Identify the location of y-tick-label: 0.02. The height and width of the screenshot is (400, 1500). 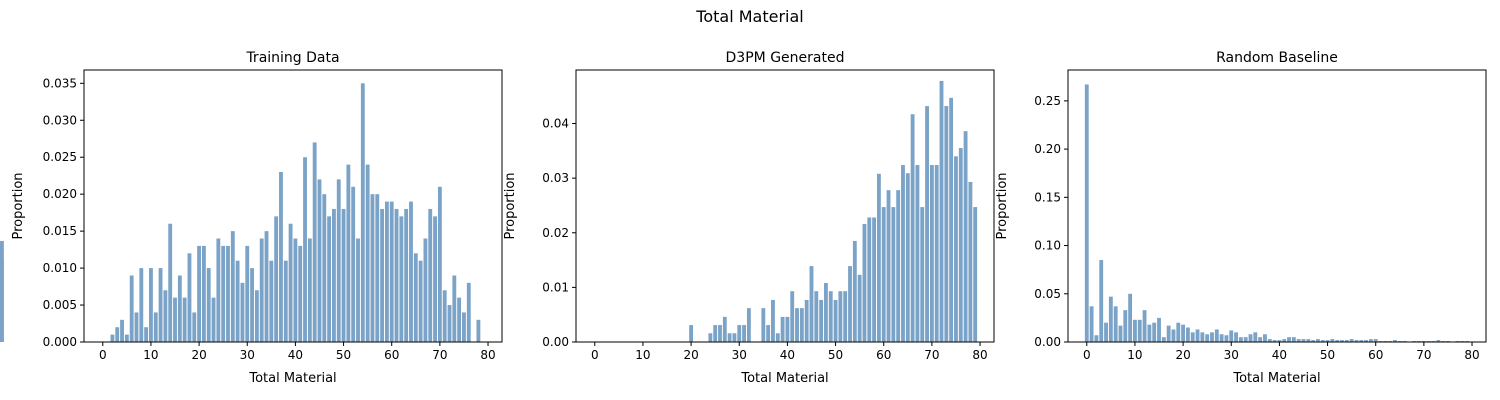
(555, 233).